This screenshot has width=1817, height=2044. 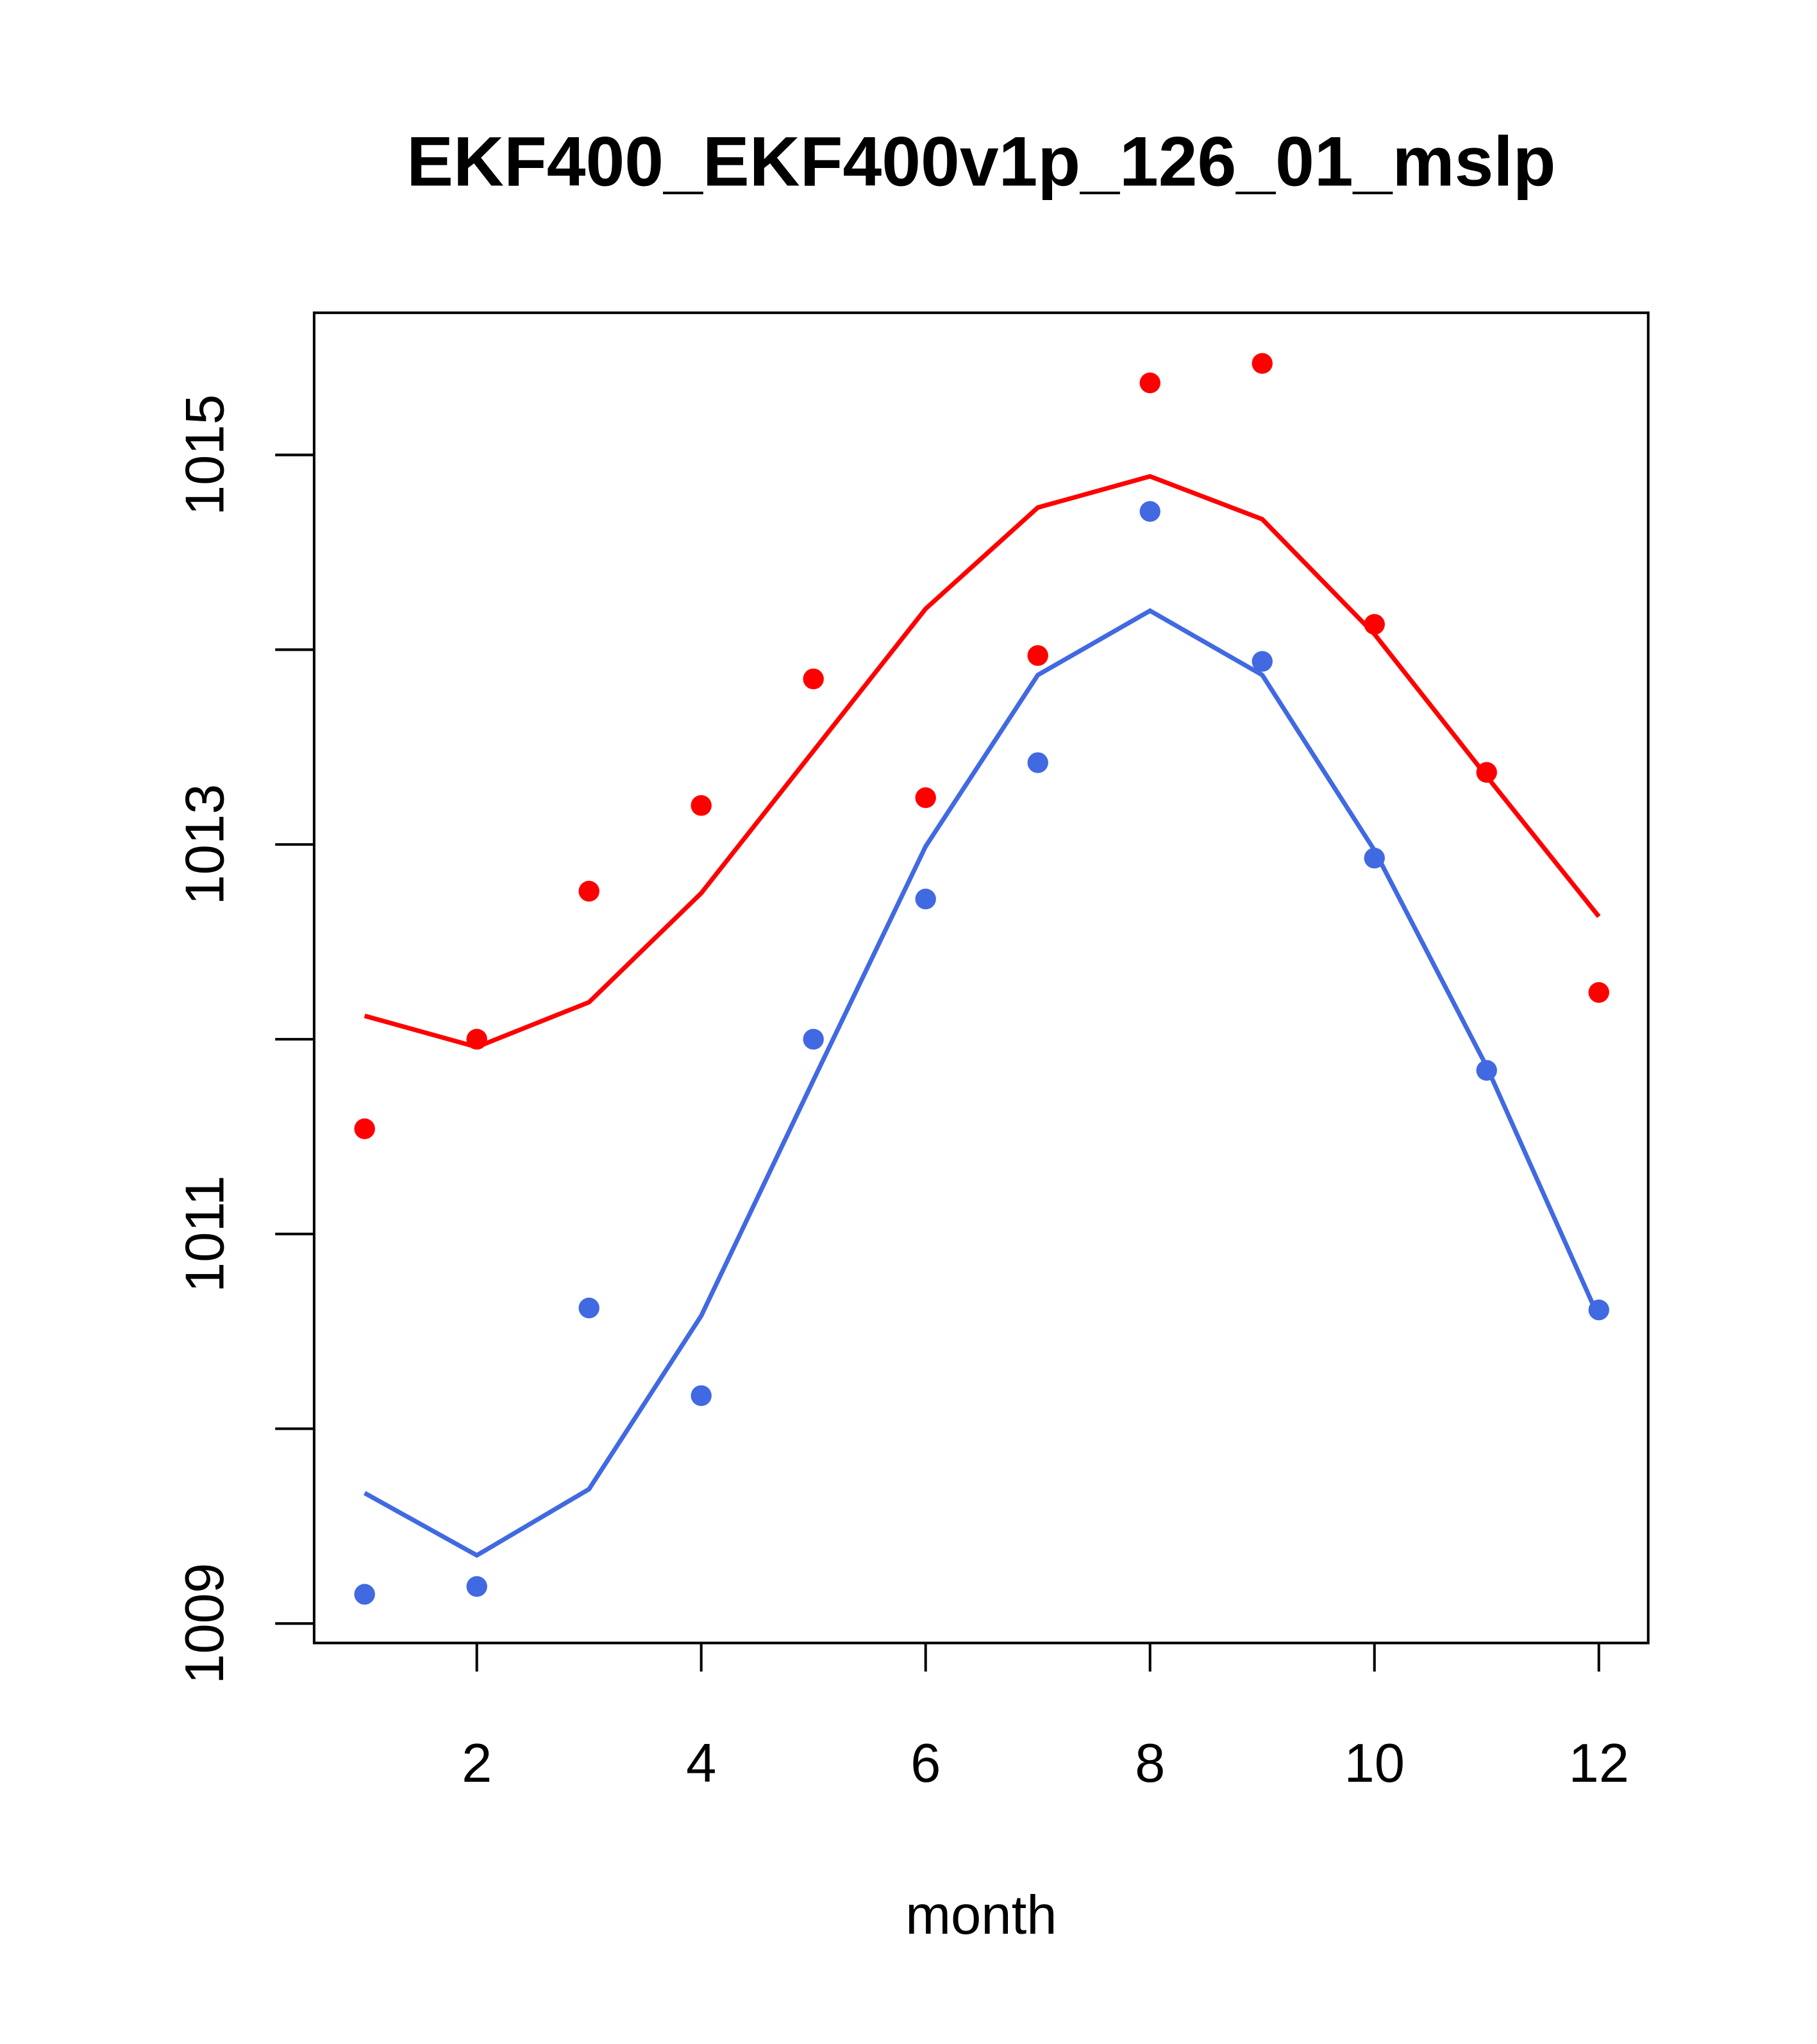 What do you see at coordinates (981, 161) in the screenshot?
I see `chart-title: EKF400_EKF400v1p_126_01_mslp` at bounding box center [981, 161].